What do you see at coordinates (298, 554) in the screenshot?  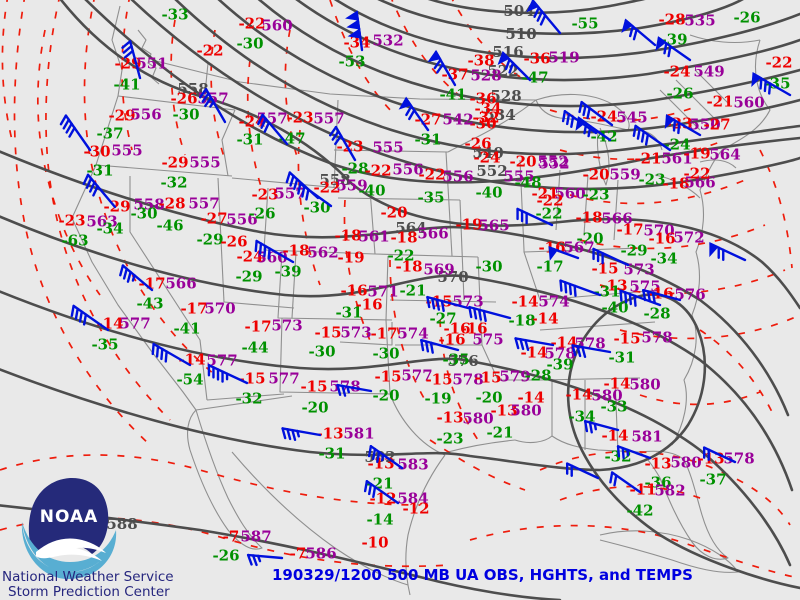 I see `station-temperature: -7` at bounding box center [298, 554].